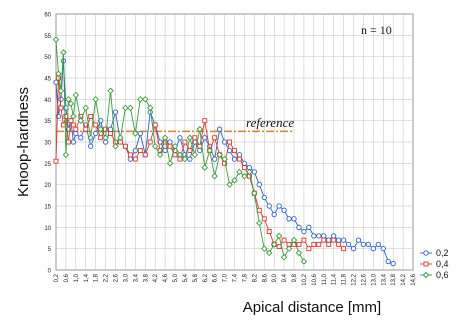  I want to click on x-tick-label: 8,2, so click(255, 277).